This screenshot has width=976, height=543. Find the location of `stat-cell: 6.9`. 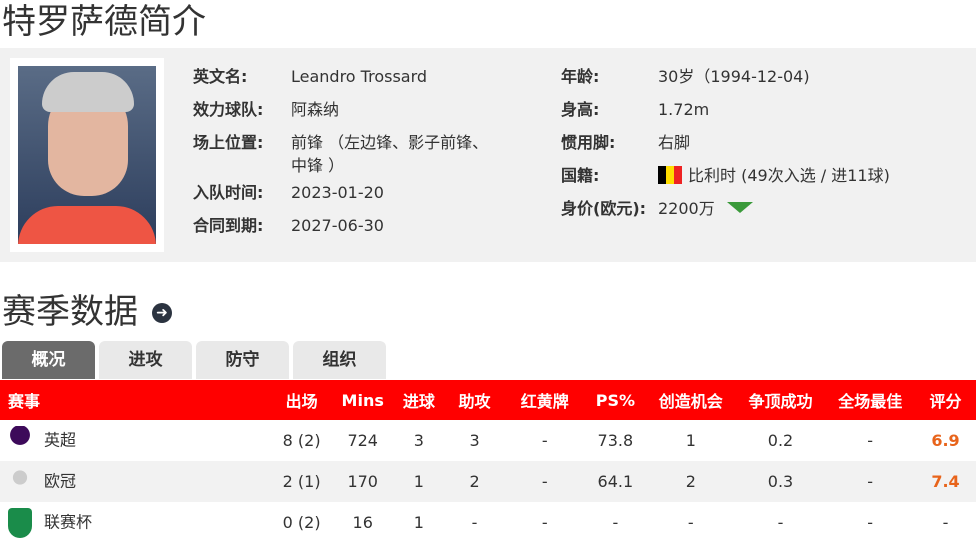

stat-cell: 6.9 is located at coordinates (945, 440).